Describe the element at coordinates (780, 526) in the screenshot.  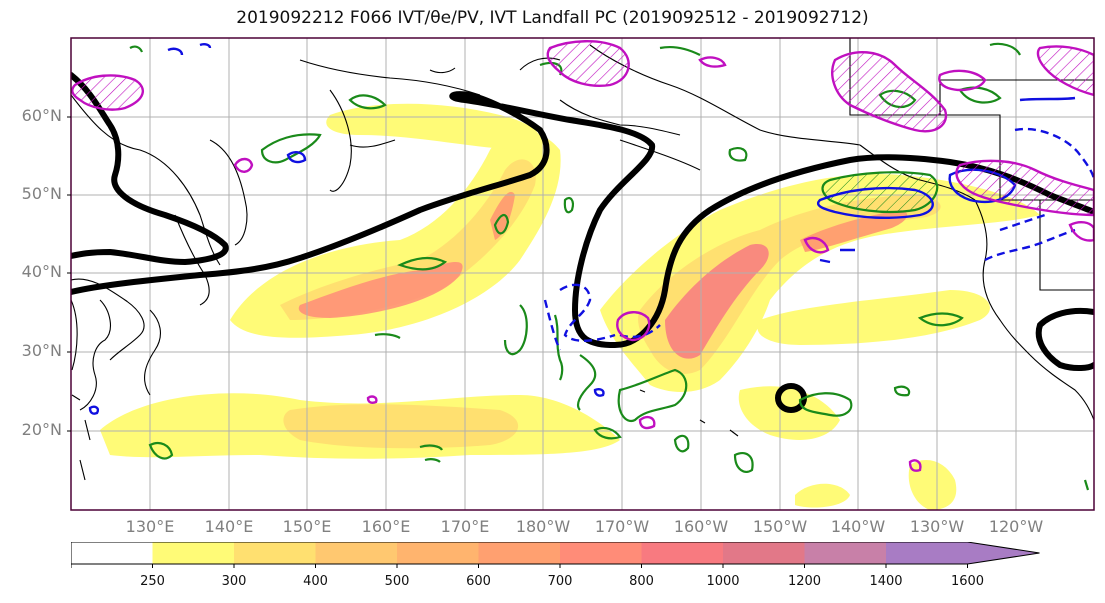
I see `lon-label-150w: 150°W` at that location.